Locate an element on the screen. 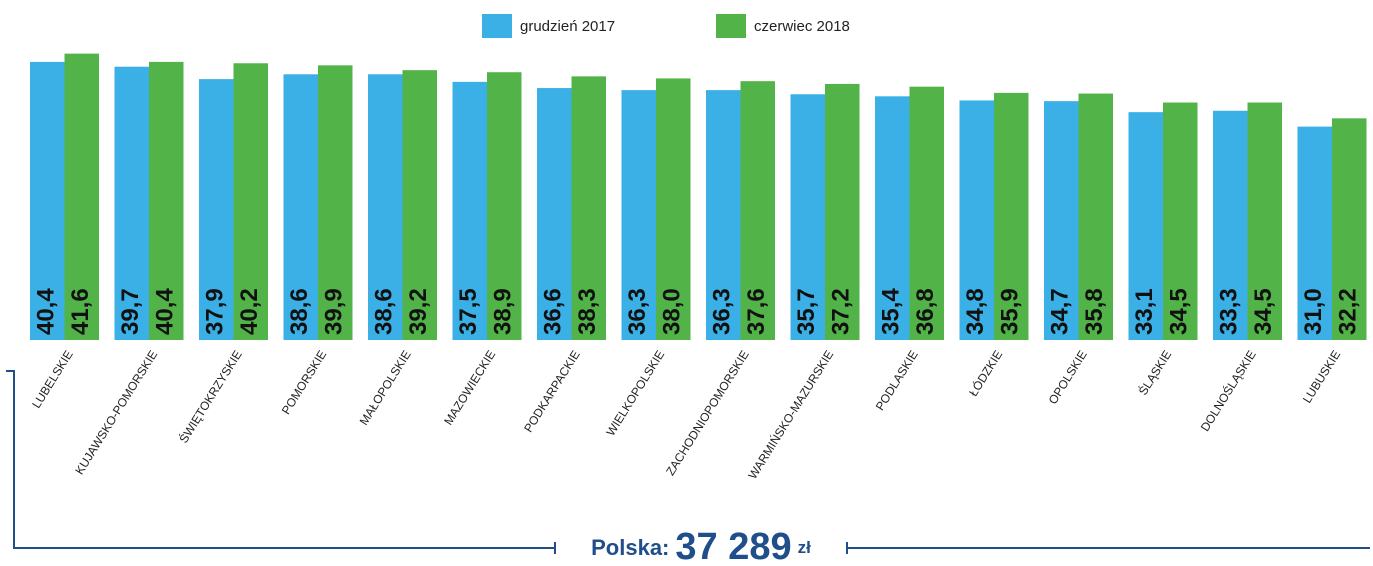 The height and width of the screenshot is (566, 1373). footer-label: Polska: is located at coordinates (630, 547).